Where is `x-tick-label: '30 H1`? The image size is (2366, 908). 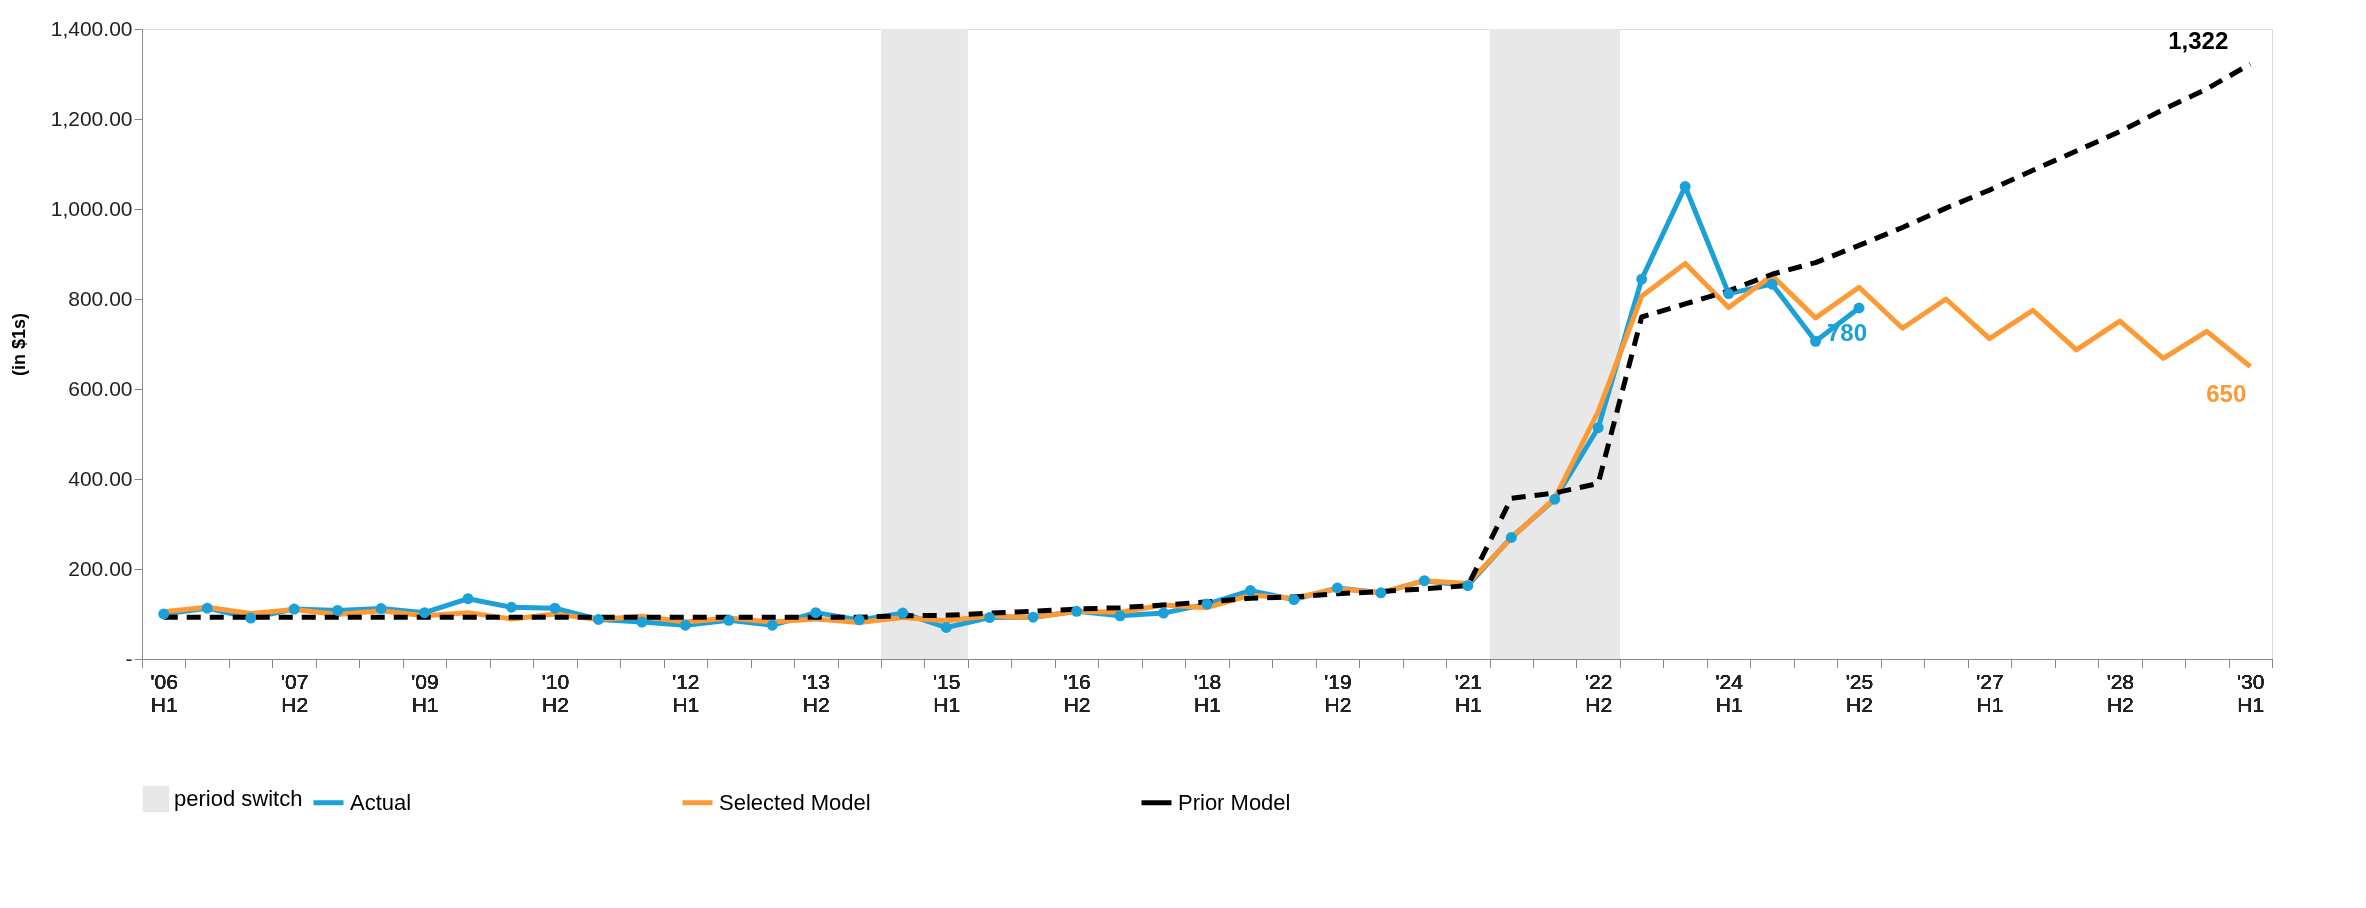 x-tick-label: '30 H1 is located at coordinates (2251, 692).